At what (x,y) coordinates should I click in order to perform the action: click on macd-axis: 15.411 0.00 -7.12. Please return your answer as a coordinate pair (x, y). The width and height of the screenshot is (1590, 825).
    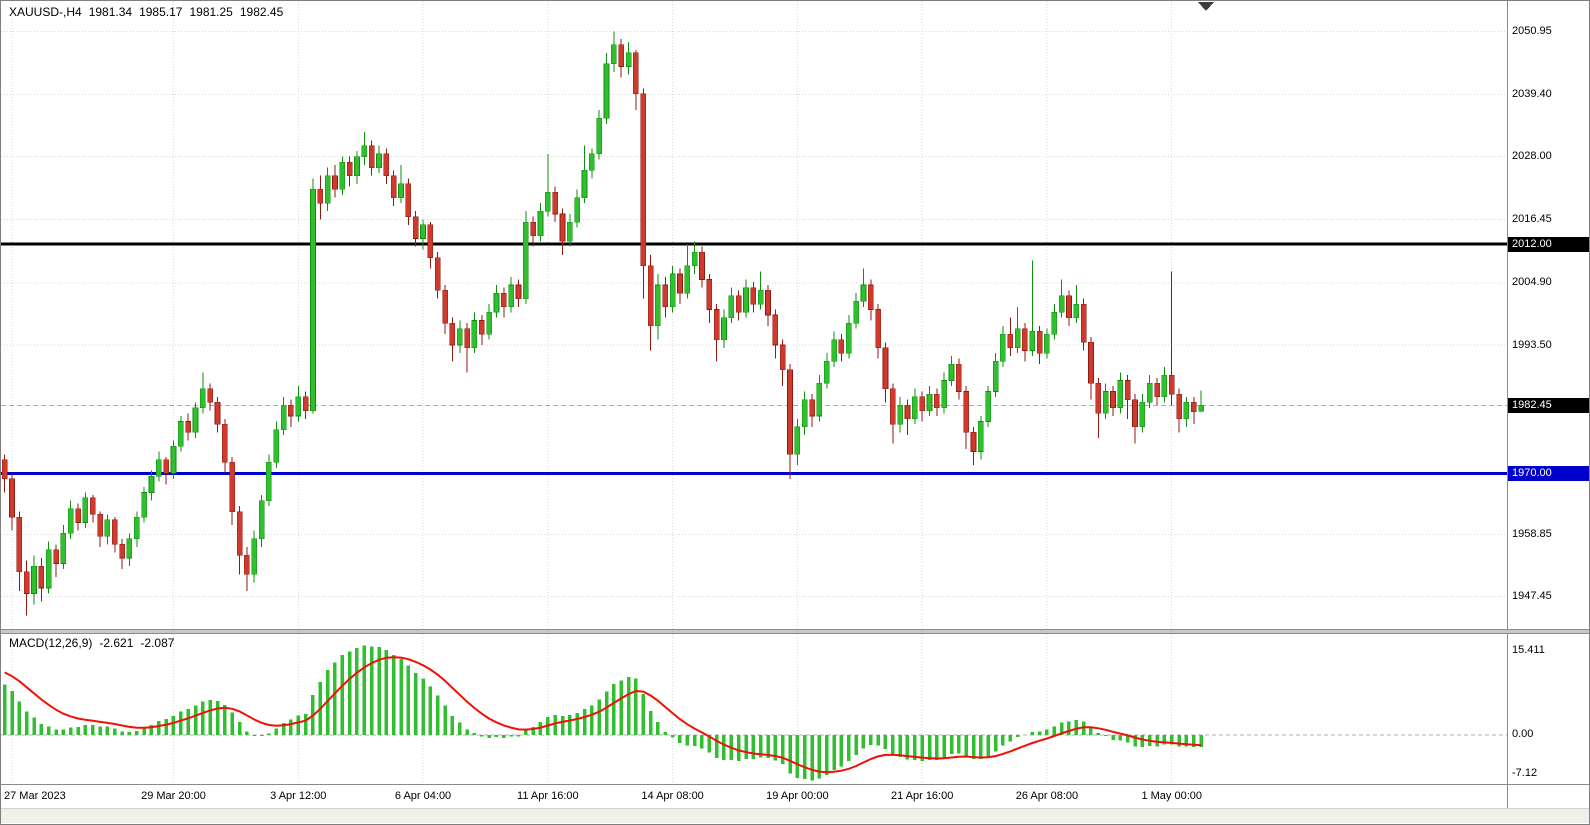
    Looking at the image, I should click on (1548, 709).